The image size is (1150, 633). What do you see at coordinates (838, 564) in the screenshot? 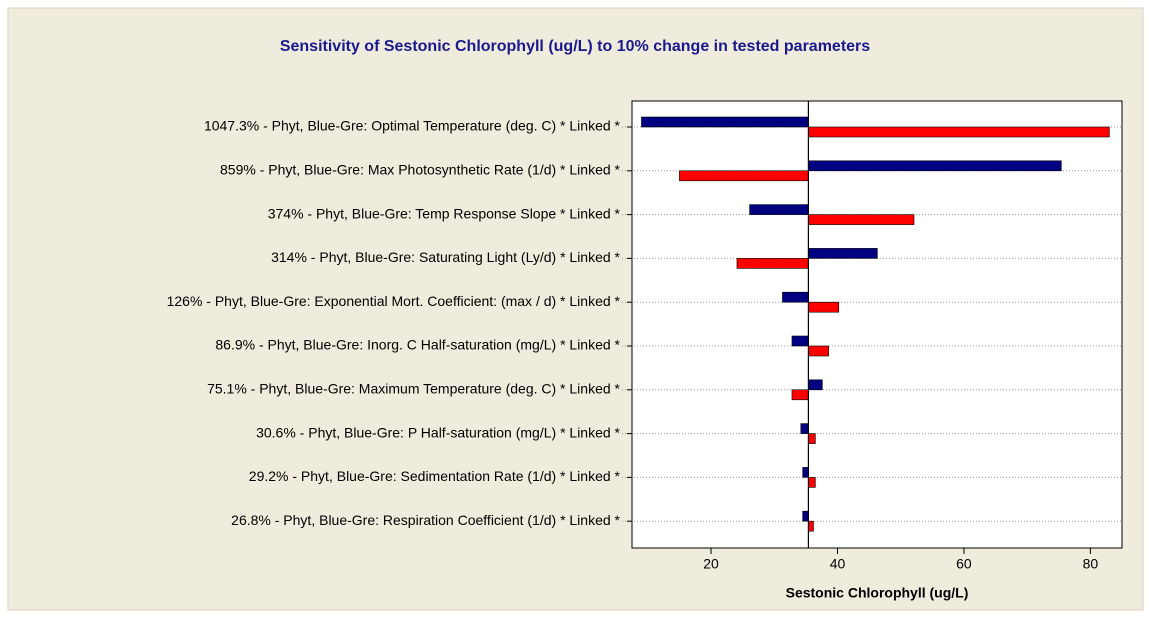
I see `x-tick-label: 40` at bounding box center [838, 564].